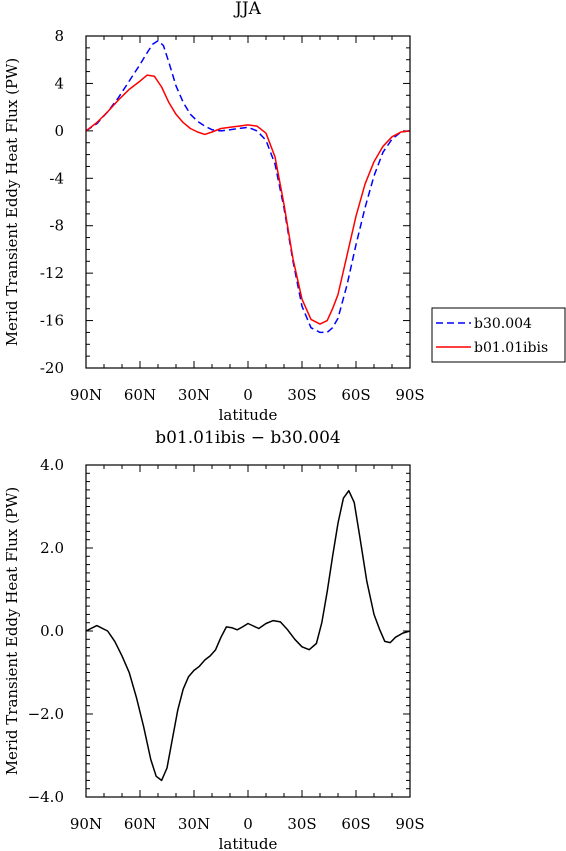 Image resolution: width=566 pixels, height=851 pixels. I want to click on y-tick-label: 8, so click(59, 36).